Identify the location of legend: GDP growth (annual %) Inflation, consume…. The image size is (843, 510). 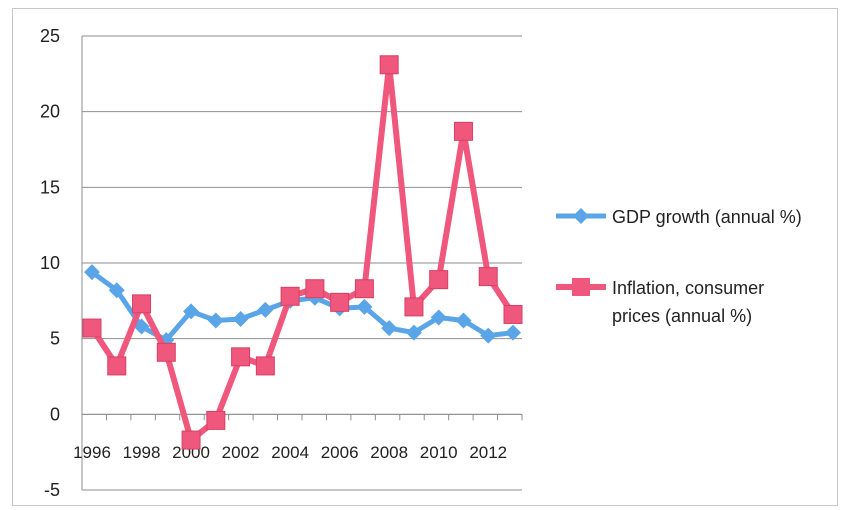
(679, 266).